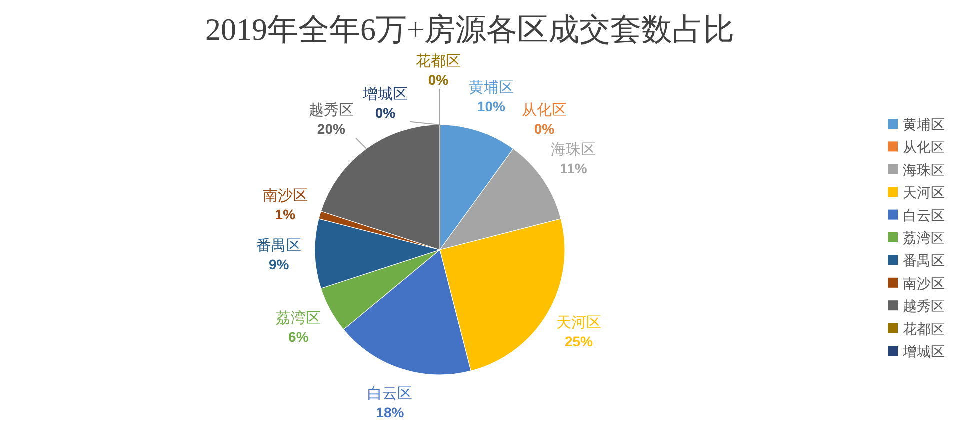 This screenshot has width=961, height=431. Describe the element at coordinates (924, 260) in the screenshot. I see `legend-label: 番禺区` at that location.